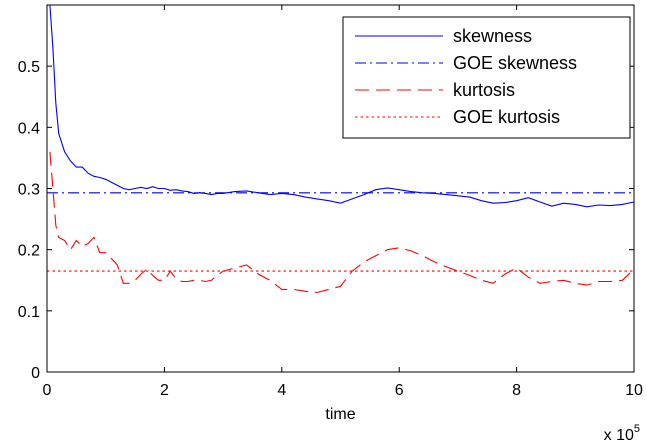 This screenshot has height=443, width=647. What do you see at coordinates (29, 190) in the screenshot?
I see `y-tick-label: 0.3` at bounding box center [29, 190].